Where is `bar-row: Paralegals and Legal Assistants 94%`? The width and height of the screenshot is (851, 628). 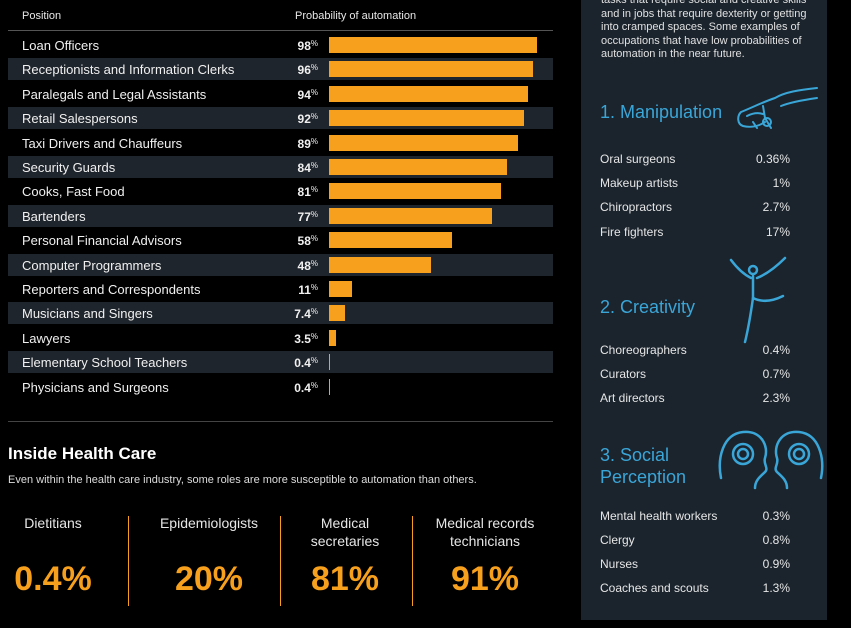 bar-row: Paralegals and Legal Assistants 94% is located at coordinates (280, 94).